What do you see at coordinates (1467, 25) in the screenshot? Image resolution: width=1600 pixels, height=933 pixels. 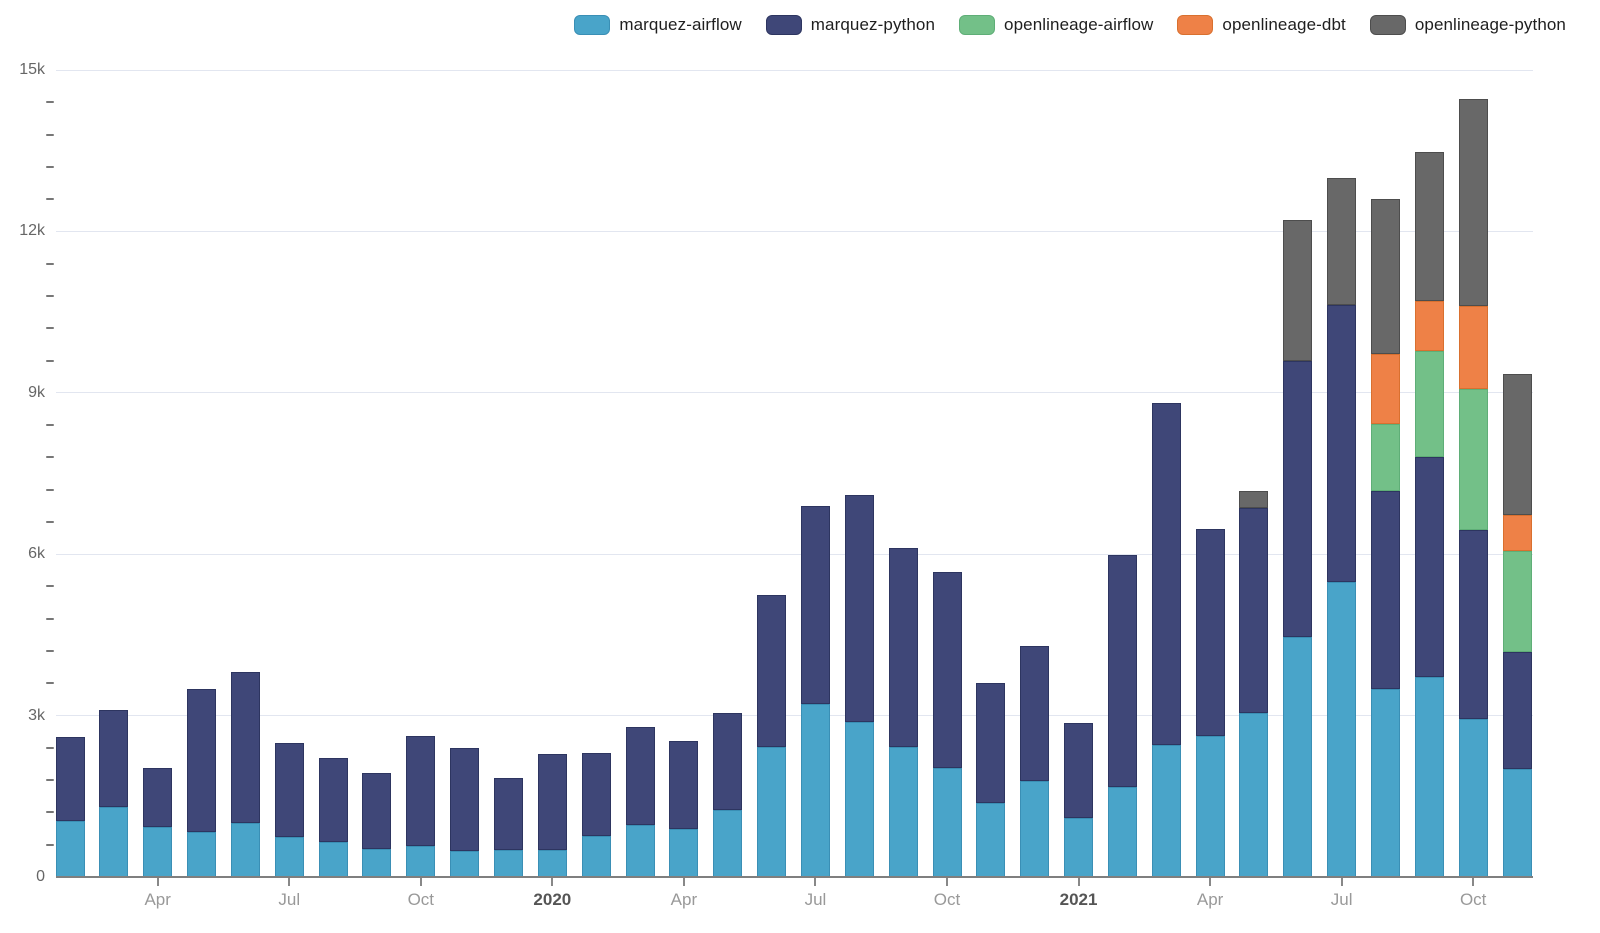 I see `legend-item-openlineage-python: openlineage-python` at bounding box center [1467, 25].